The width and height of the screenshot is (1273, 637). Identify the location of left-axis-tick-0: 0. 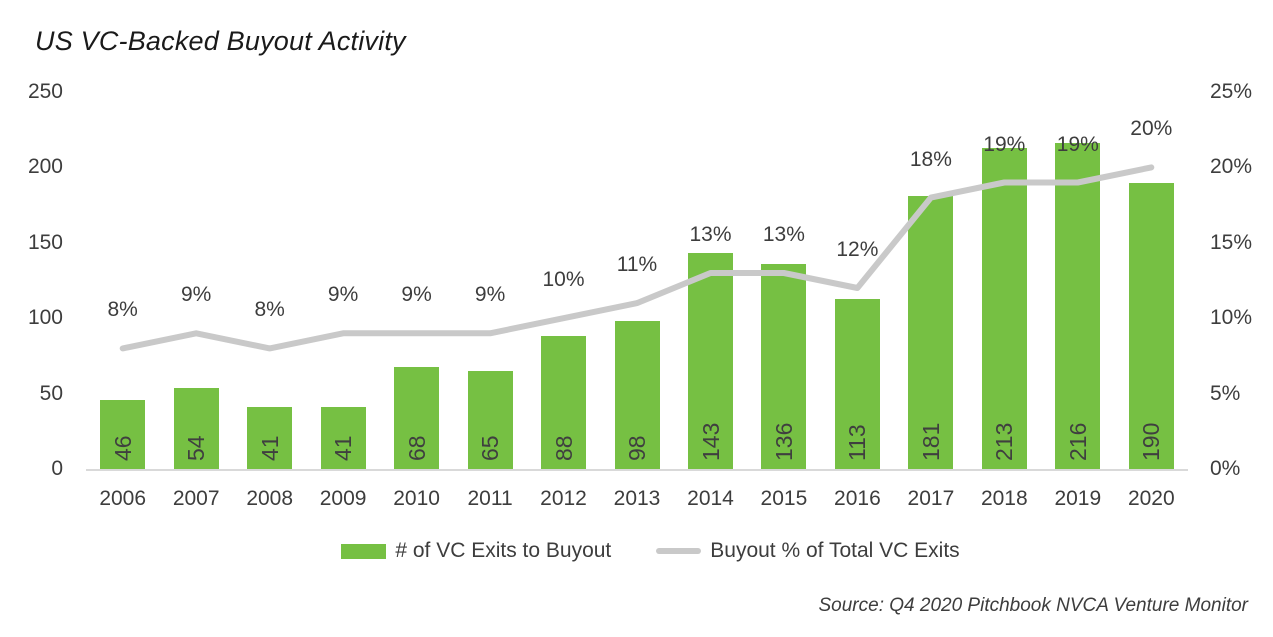
(57, 468).